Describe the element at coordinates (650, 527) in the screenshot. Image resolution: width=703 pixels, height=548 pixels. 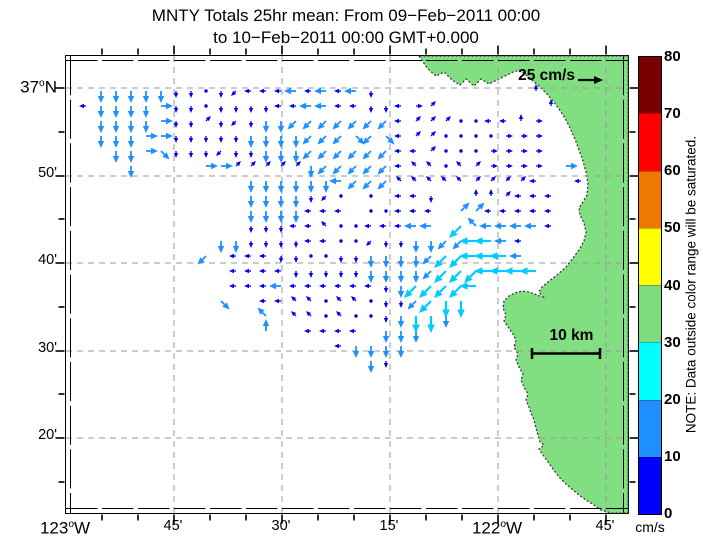
I see `colorbar-units-label: cm/s` at that location.